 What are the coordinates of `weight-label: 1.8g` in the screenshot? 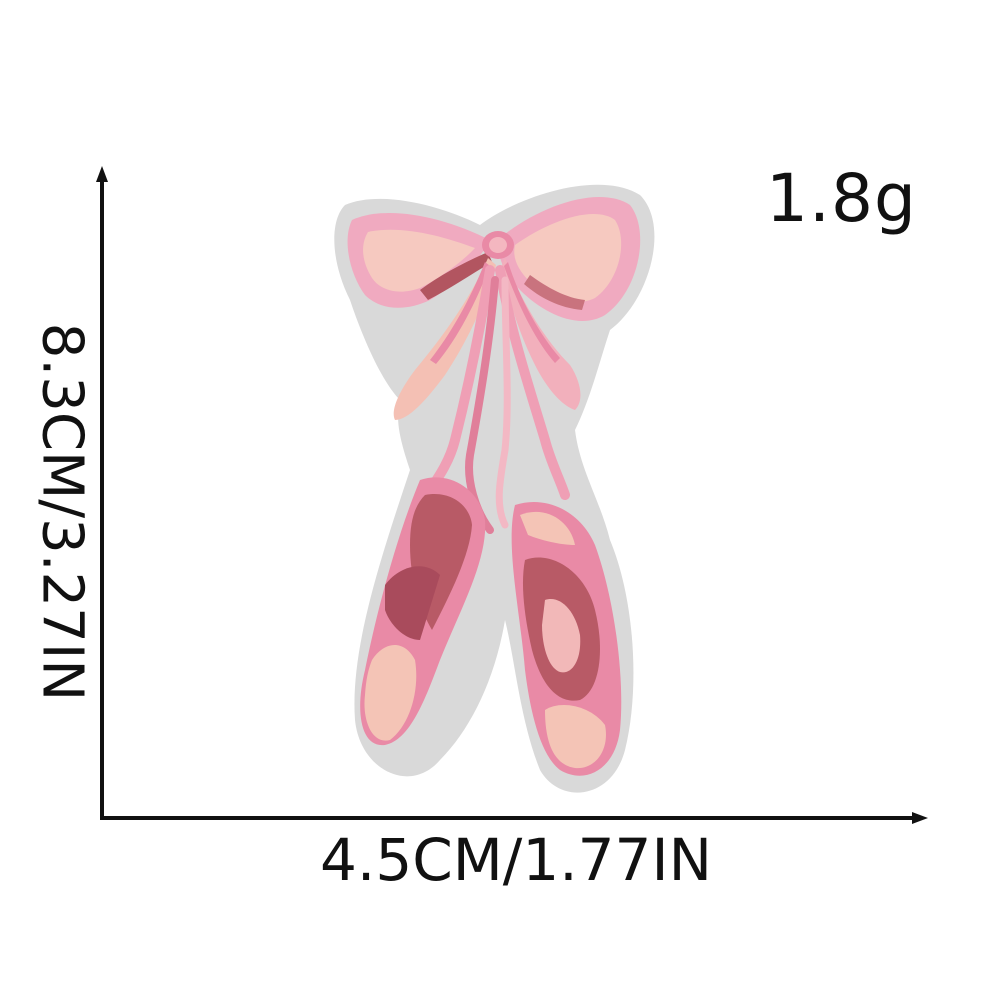 It's located at (841, 198).